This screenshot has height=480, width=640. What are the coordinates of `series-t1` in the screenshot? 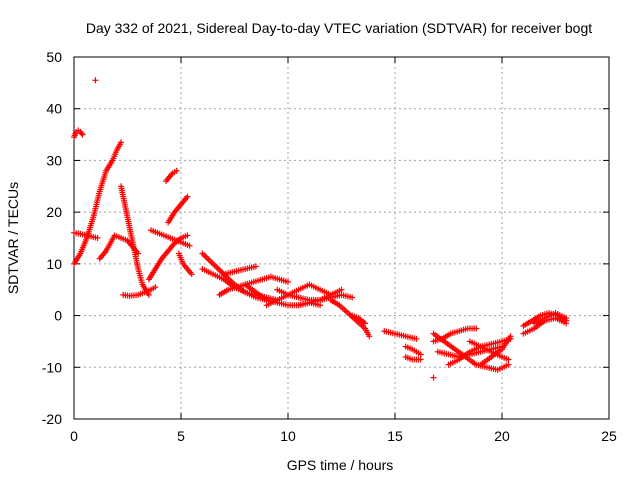 It's located at (95, 80).